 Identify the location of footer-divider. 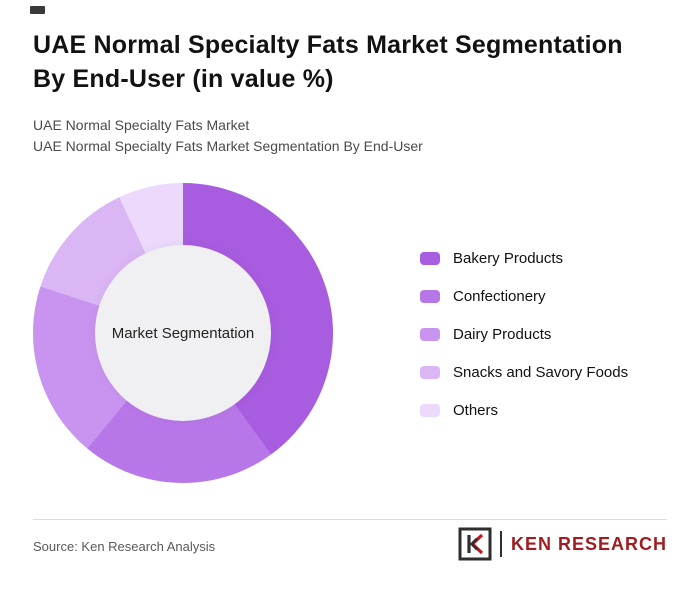
(350, 519).